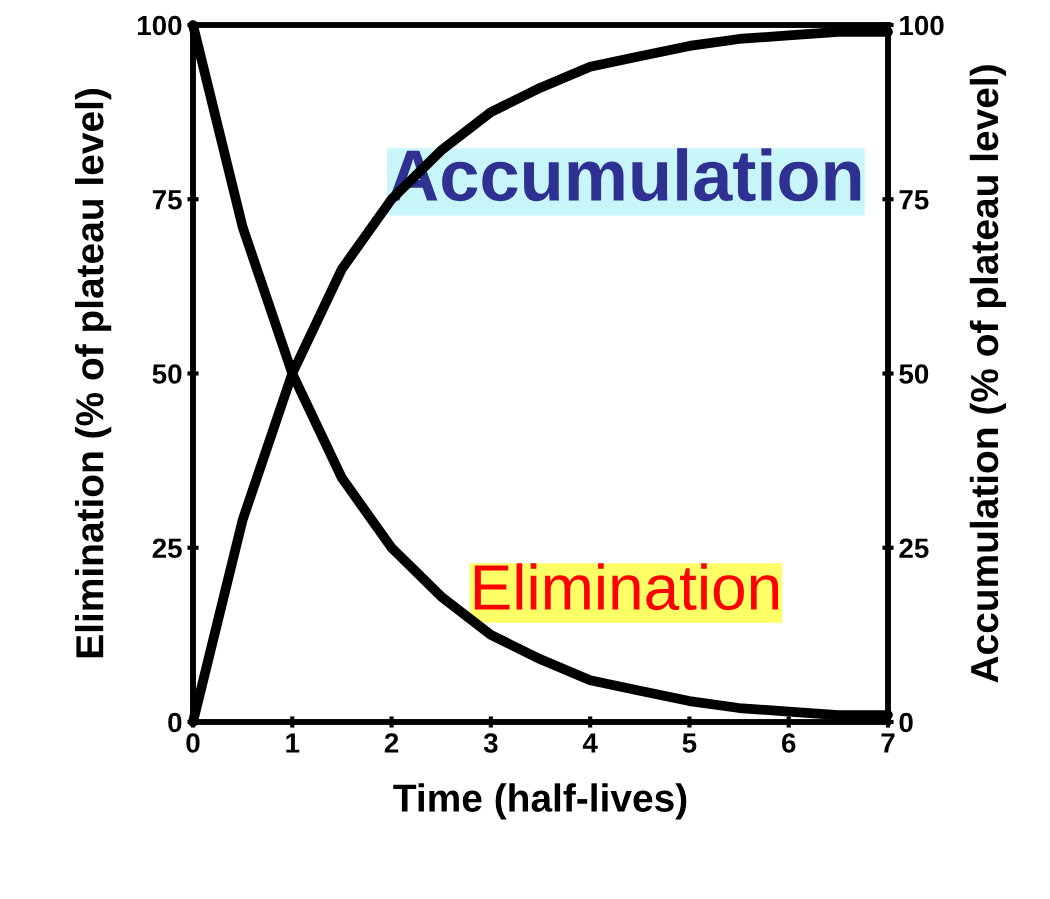 The width and height of the screenshot is (1050, 899). I want to click on y-axis-title: Elimination (% of plateau level), so click(93, 373).